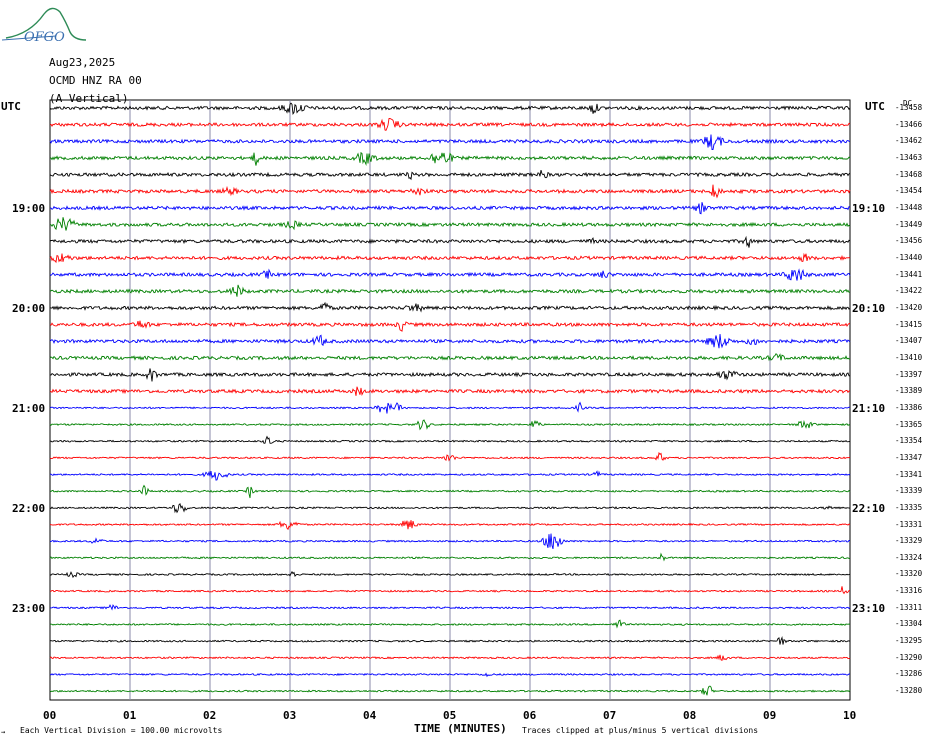 This screenshot has width=930, height=744. What do you see at coordinates (869, 508) in the screenshot?
I see `hour-label-right: 22:10` at bounding box center [869, 508].